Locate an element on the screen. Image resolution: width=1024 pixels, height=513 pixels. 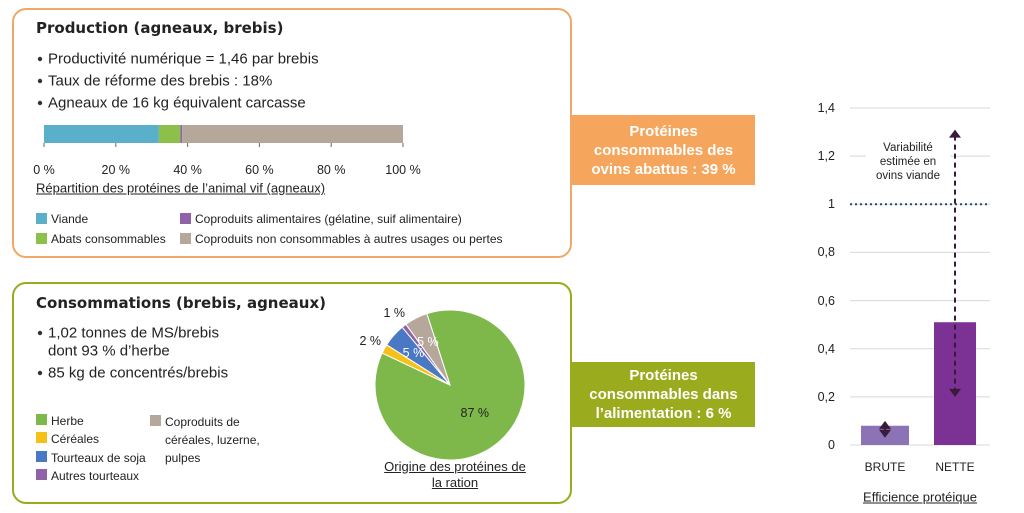
legend-label: Coproduits de céréales, luzerne, pulpes is located at coordinates (212, 440).